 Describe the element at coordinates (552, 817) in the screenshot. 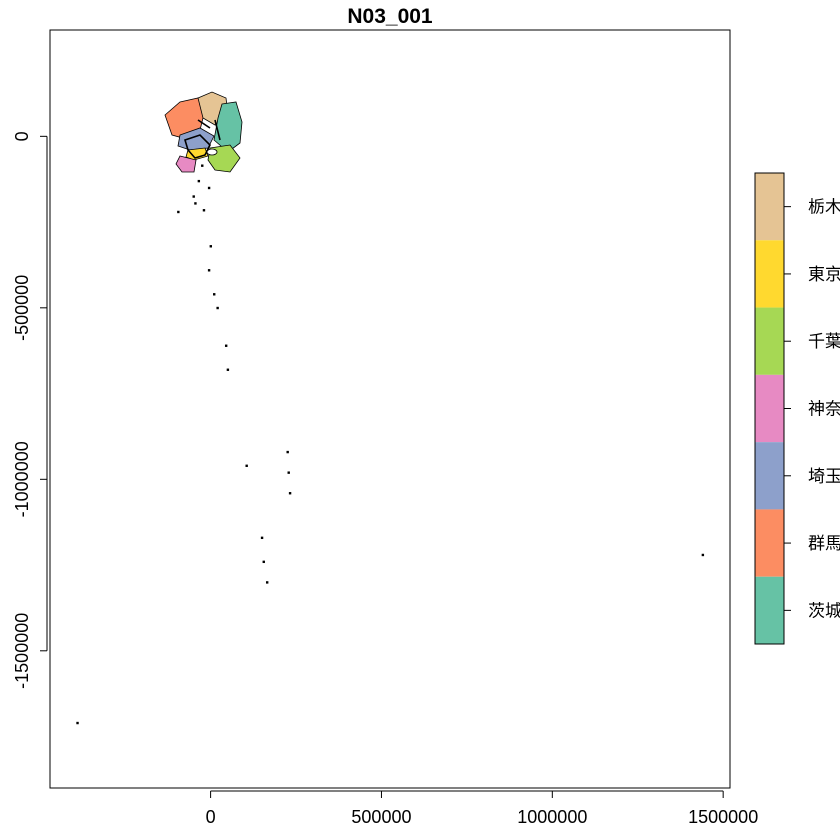

I see `x-tick-label-2: 1000000` at that location.